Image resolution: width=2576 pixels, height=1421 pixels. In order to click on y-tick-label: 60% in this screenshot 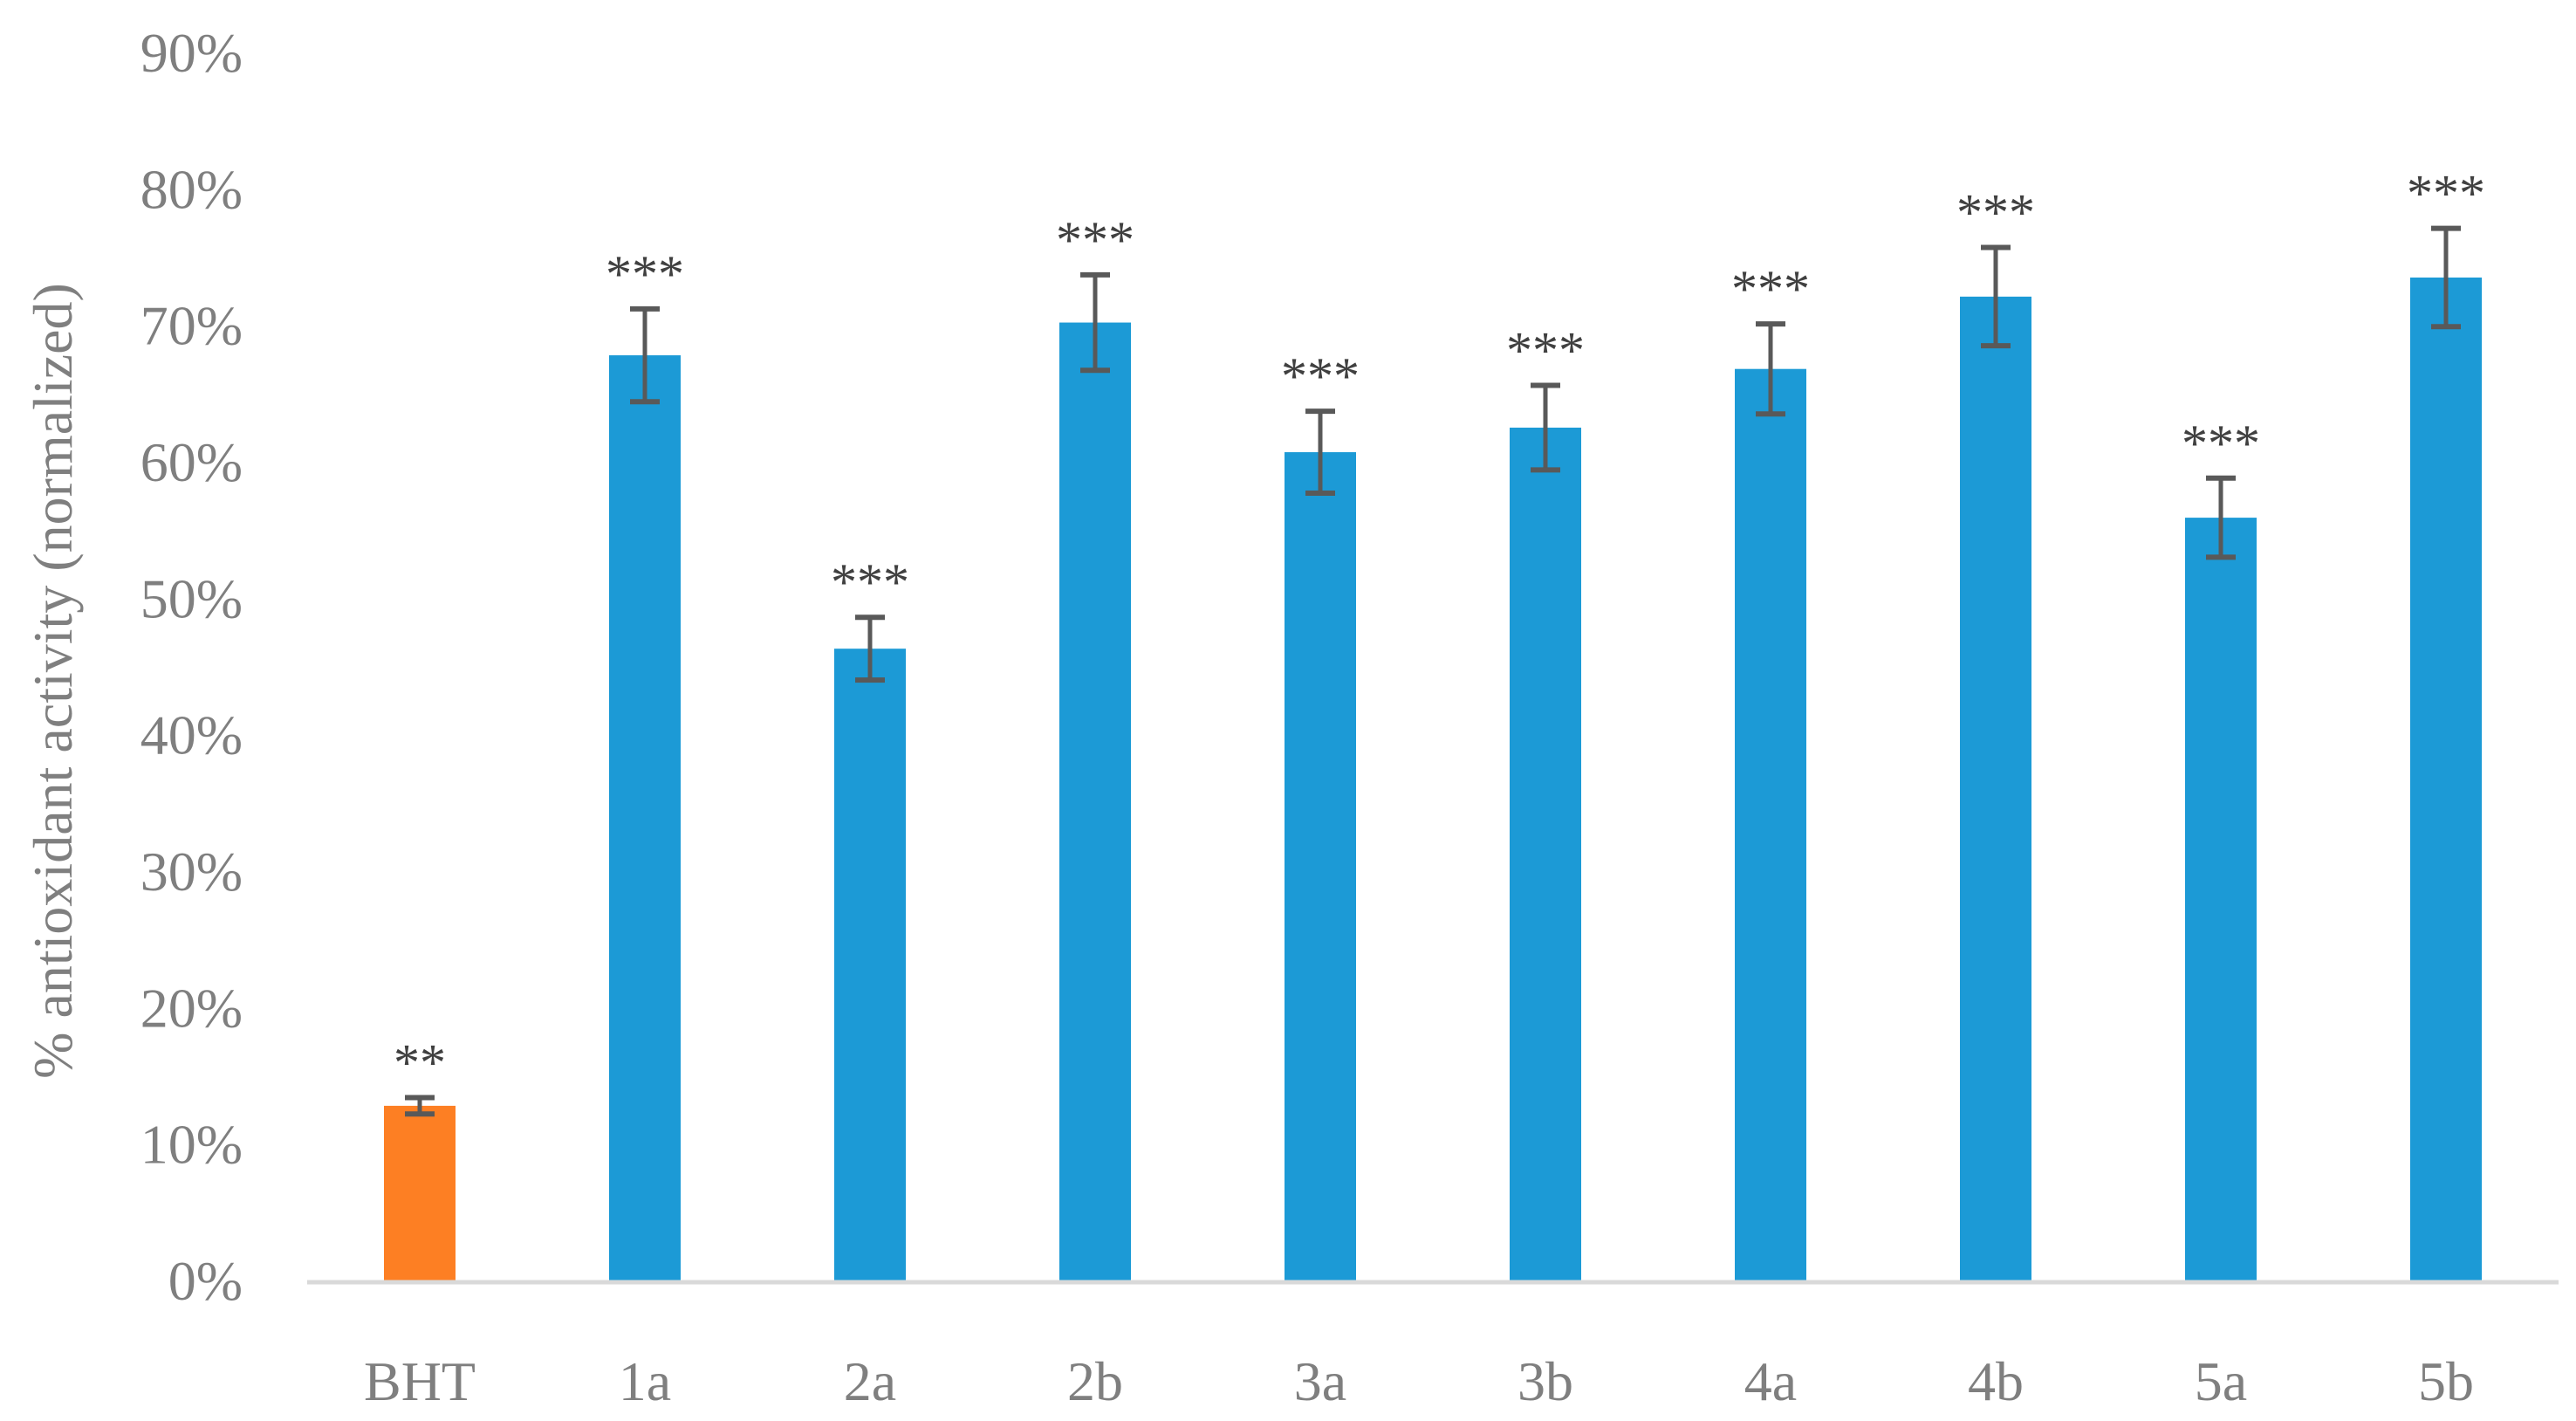, I will do `click(192, 462)`.